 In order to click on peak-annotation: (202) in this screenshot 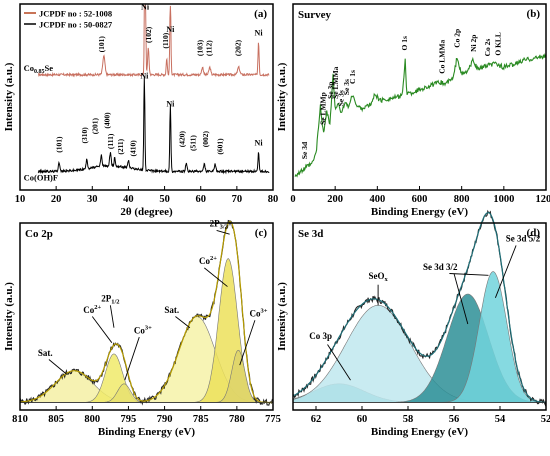, I will do `click(237, 47)`.